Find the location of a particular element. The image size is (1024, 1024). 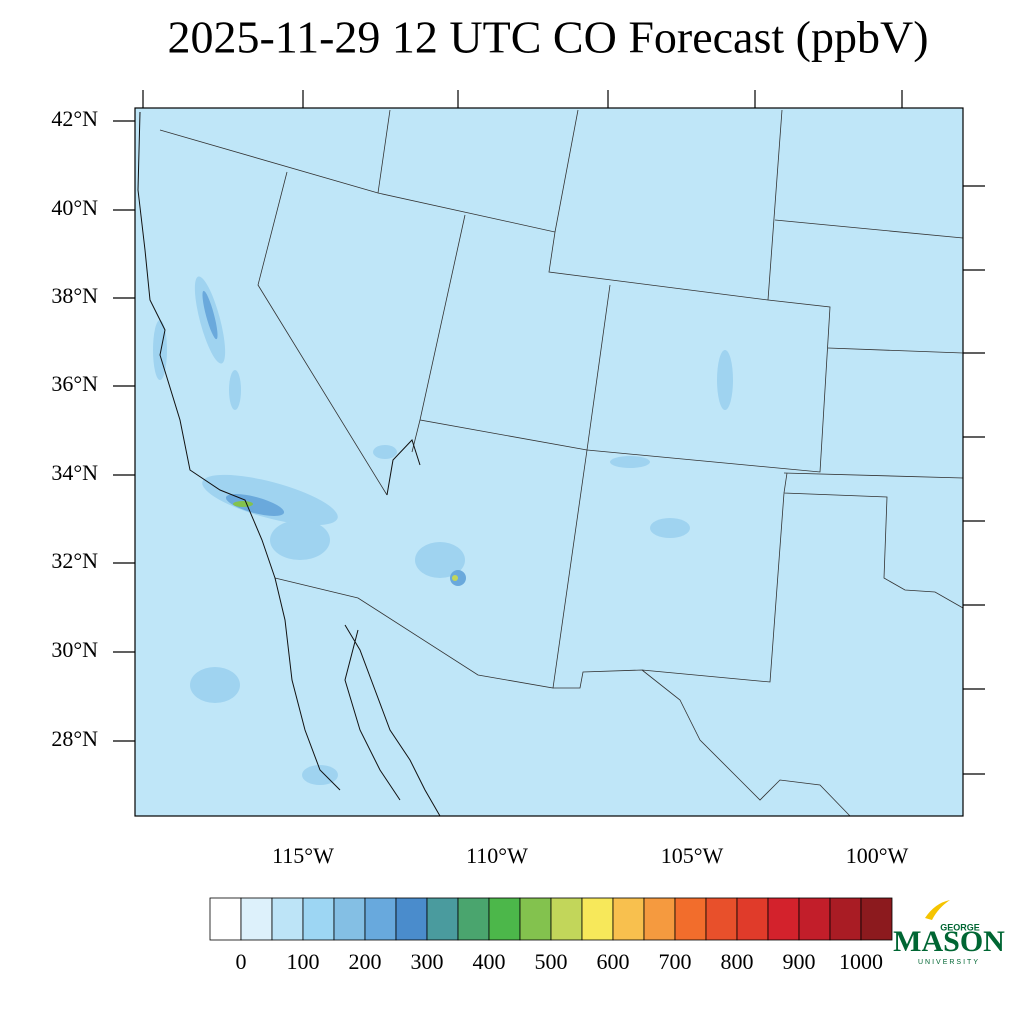

logo-main: MASON is located at coordinates (949, 941).